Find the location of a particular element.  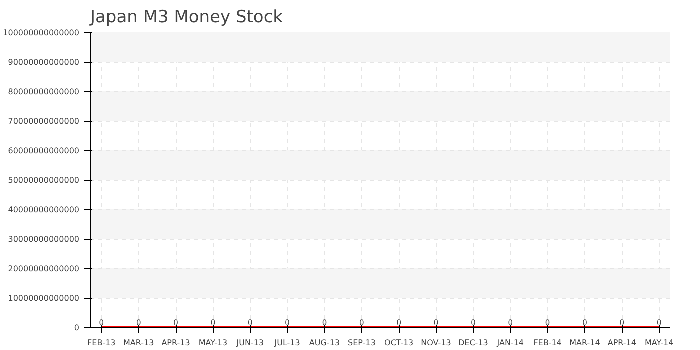

x-tick-label: JUL-13 is located at coordinates (287, 343).